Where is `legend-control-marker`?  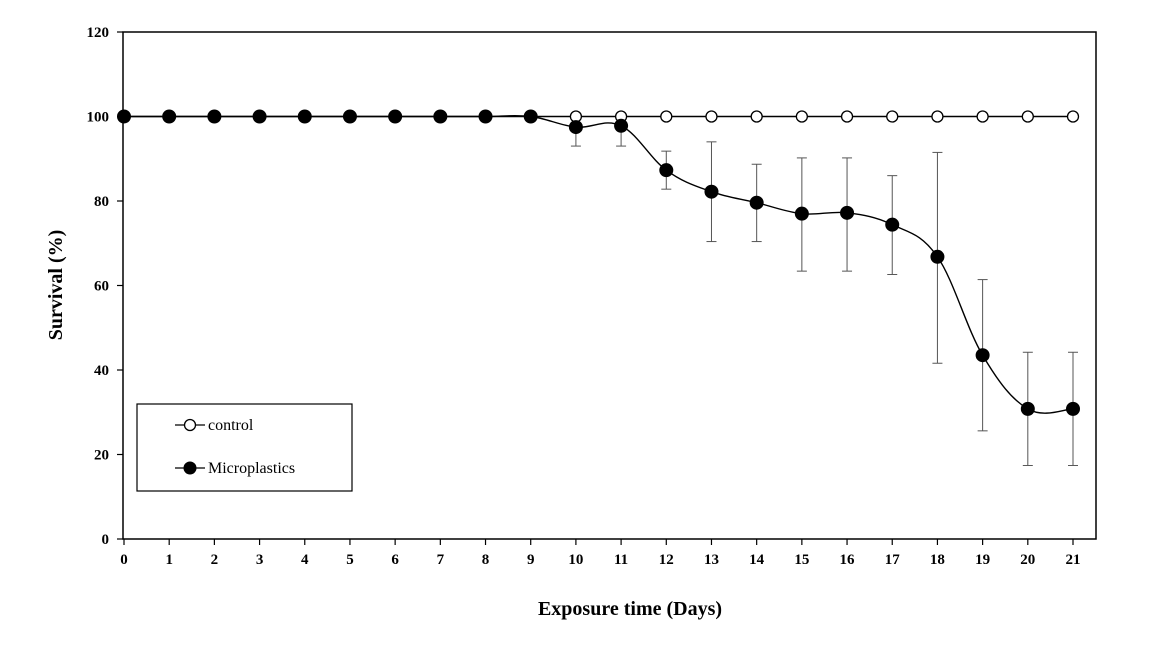
legend-control-marker is located at coordinates (190, 425).